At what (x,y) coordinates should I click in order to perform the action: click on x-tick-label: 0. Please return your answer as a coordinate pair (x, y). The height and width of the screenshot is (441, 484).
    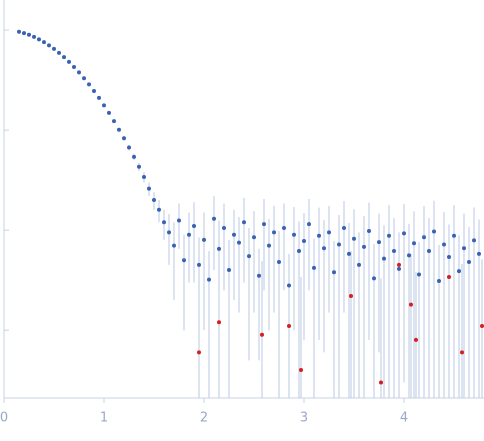
    Looking at the image, I should click on (4, 418).